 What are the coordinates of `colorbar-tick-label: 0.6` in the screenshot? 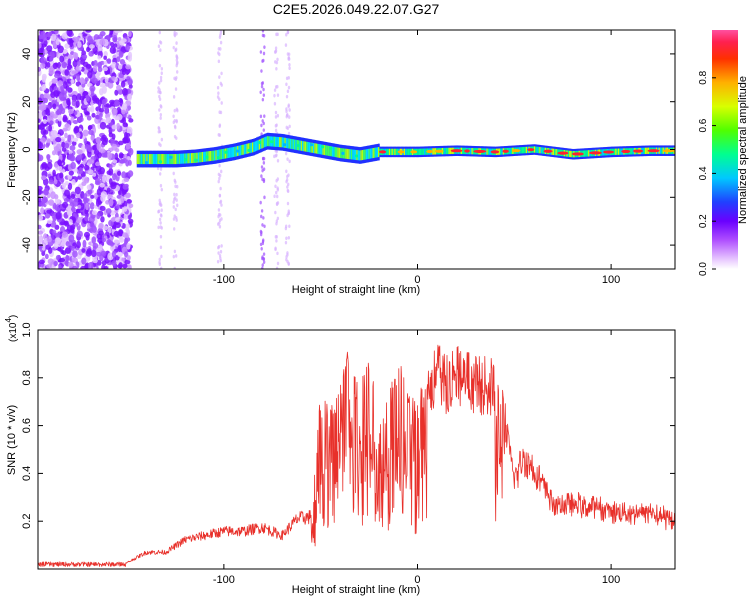 It's located at (703, 125).